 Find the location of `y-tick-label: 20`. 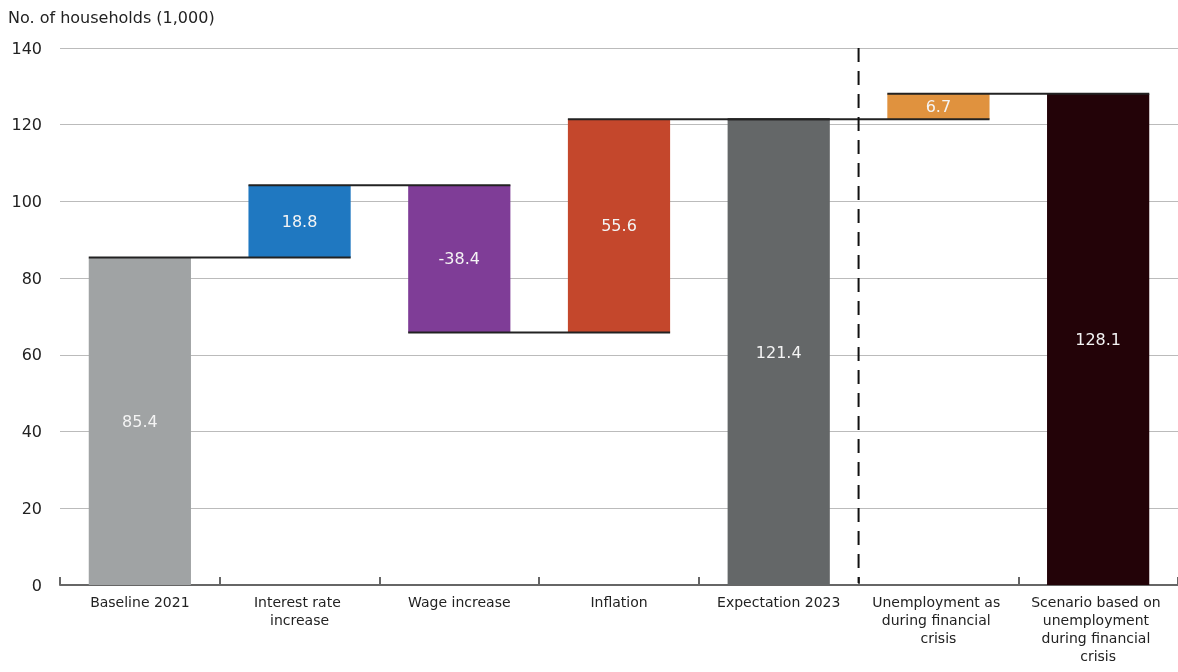

y-tick-label: 20 is located at coordinates (31, 508).